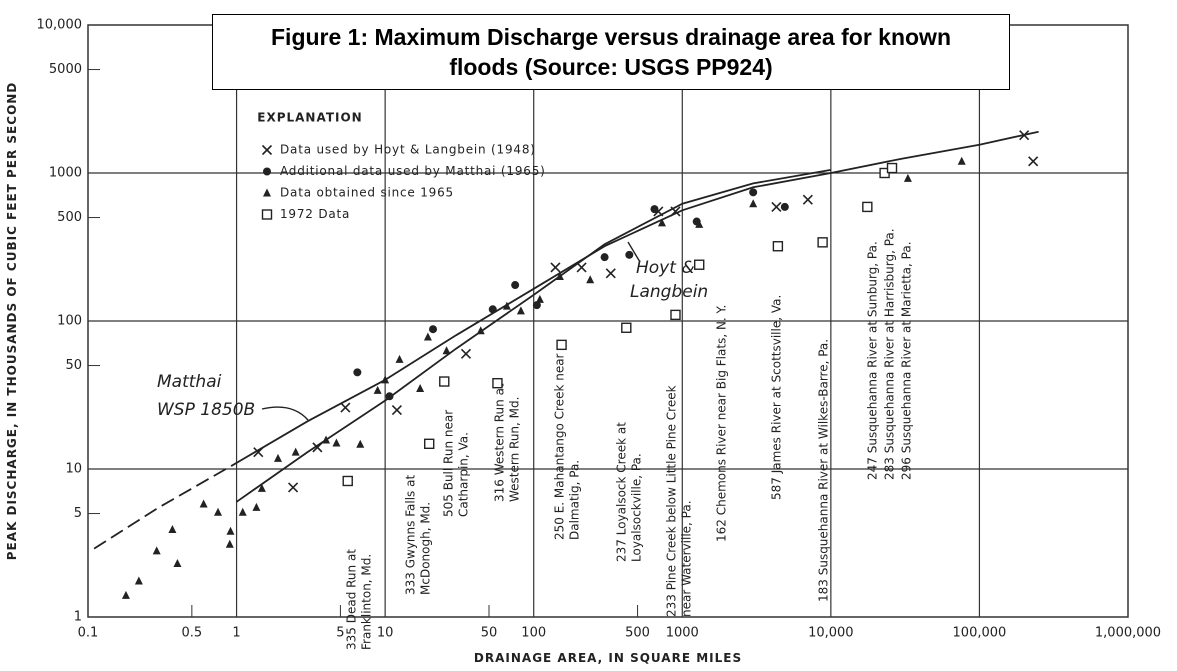  I want to click on x-tick-label: 1, so click(236, 633).